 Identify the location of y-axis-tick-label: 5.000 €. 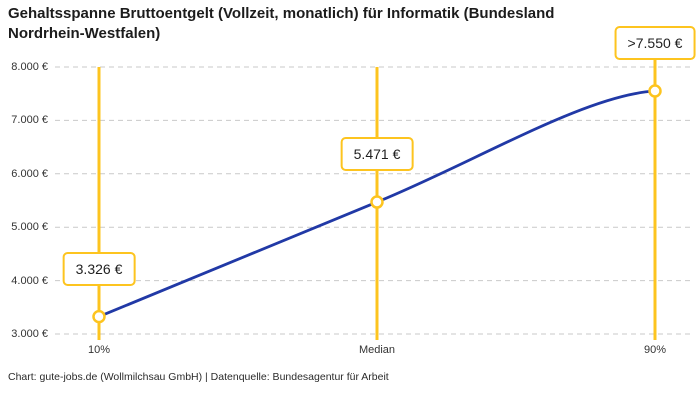
(29, 227).